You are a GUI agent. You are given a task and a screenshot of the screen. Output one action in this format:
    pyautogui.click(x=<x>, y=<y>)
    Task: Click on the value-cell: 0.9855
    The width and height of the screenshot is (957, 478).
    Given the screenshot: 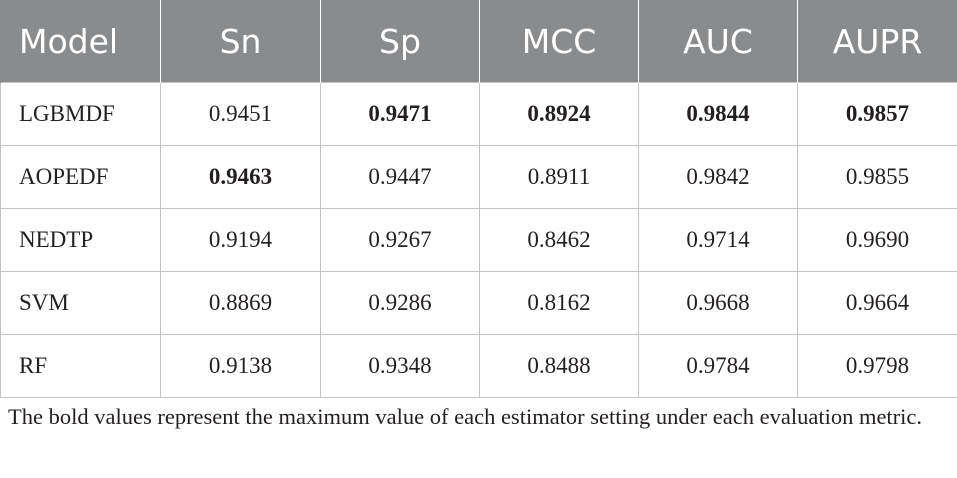 What is the action you would take?
    pyautogui.click(x=877, y=177)
    